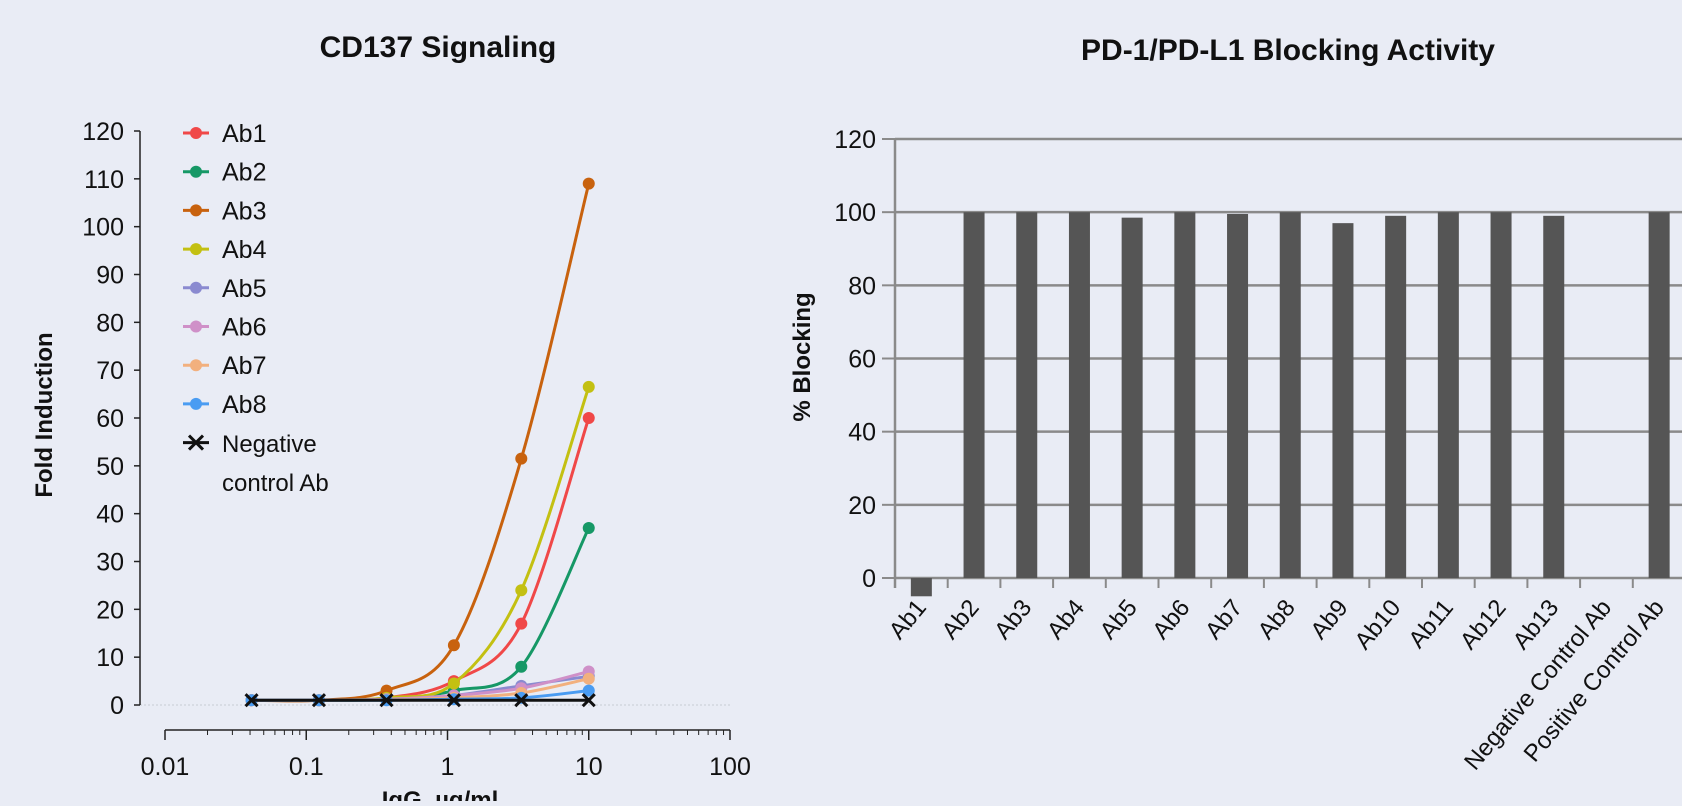 Image resolution: width=1682 pixels, height=806 pixels. I want to click on bar-ab3, so click(1027, 395).